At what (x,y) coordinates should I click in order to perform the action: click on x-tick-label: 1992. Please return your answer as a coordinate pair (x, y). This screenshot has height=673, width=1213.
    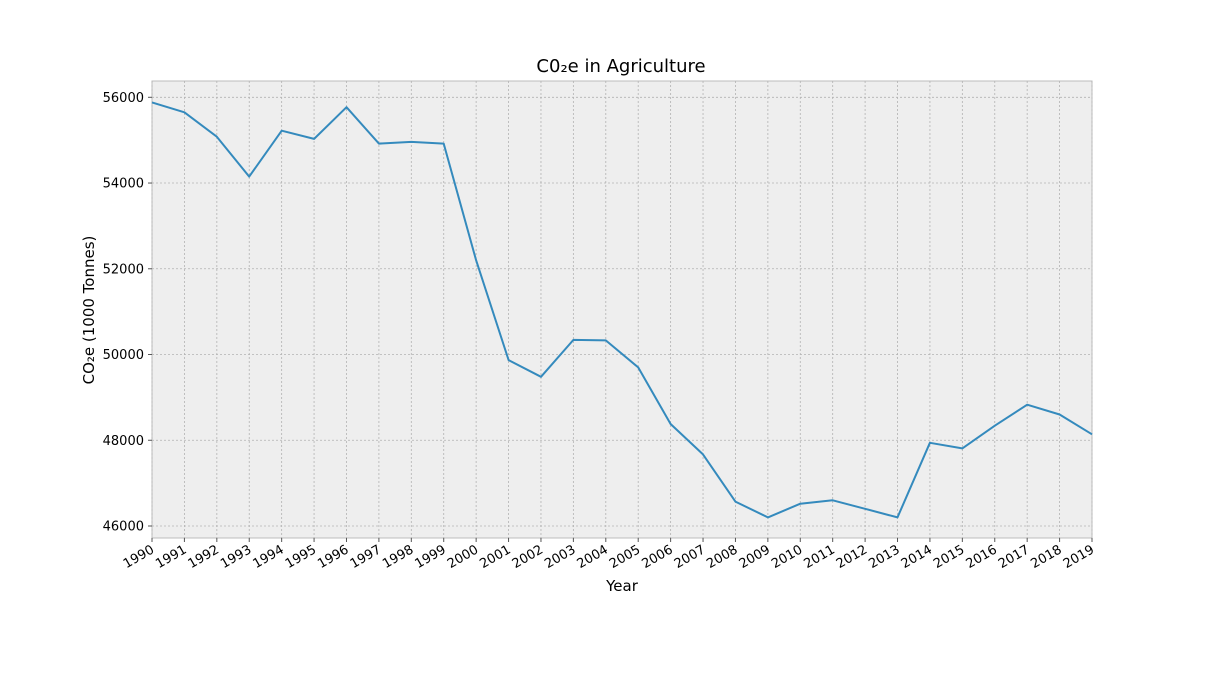
    Looking at the image, I should click on (204, 557).